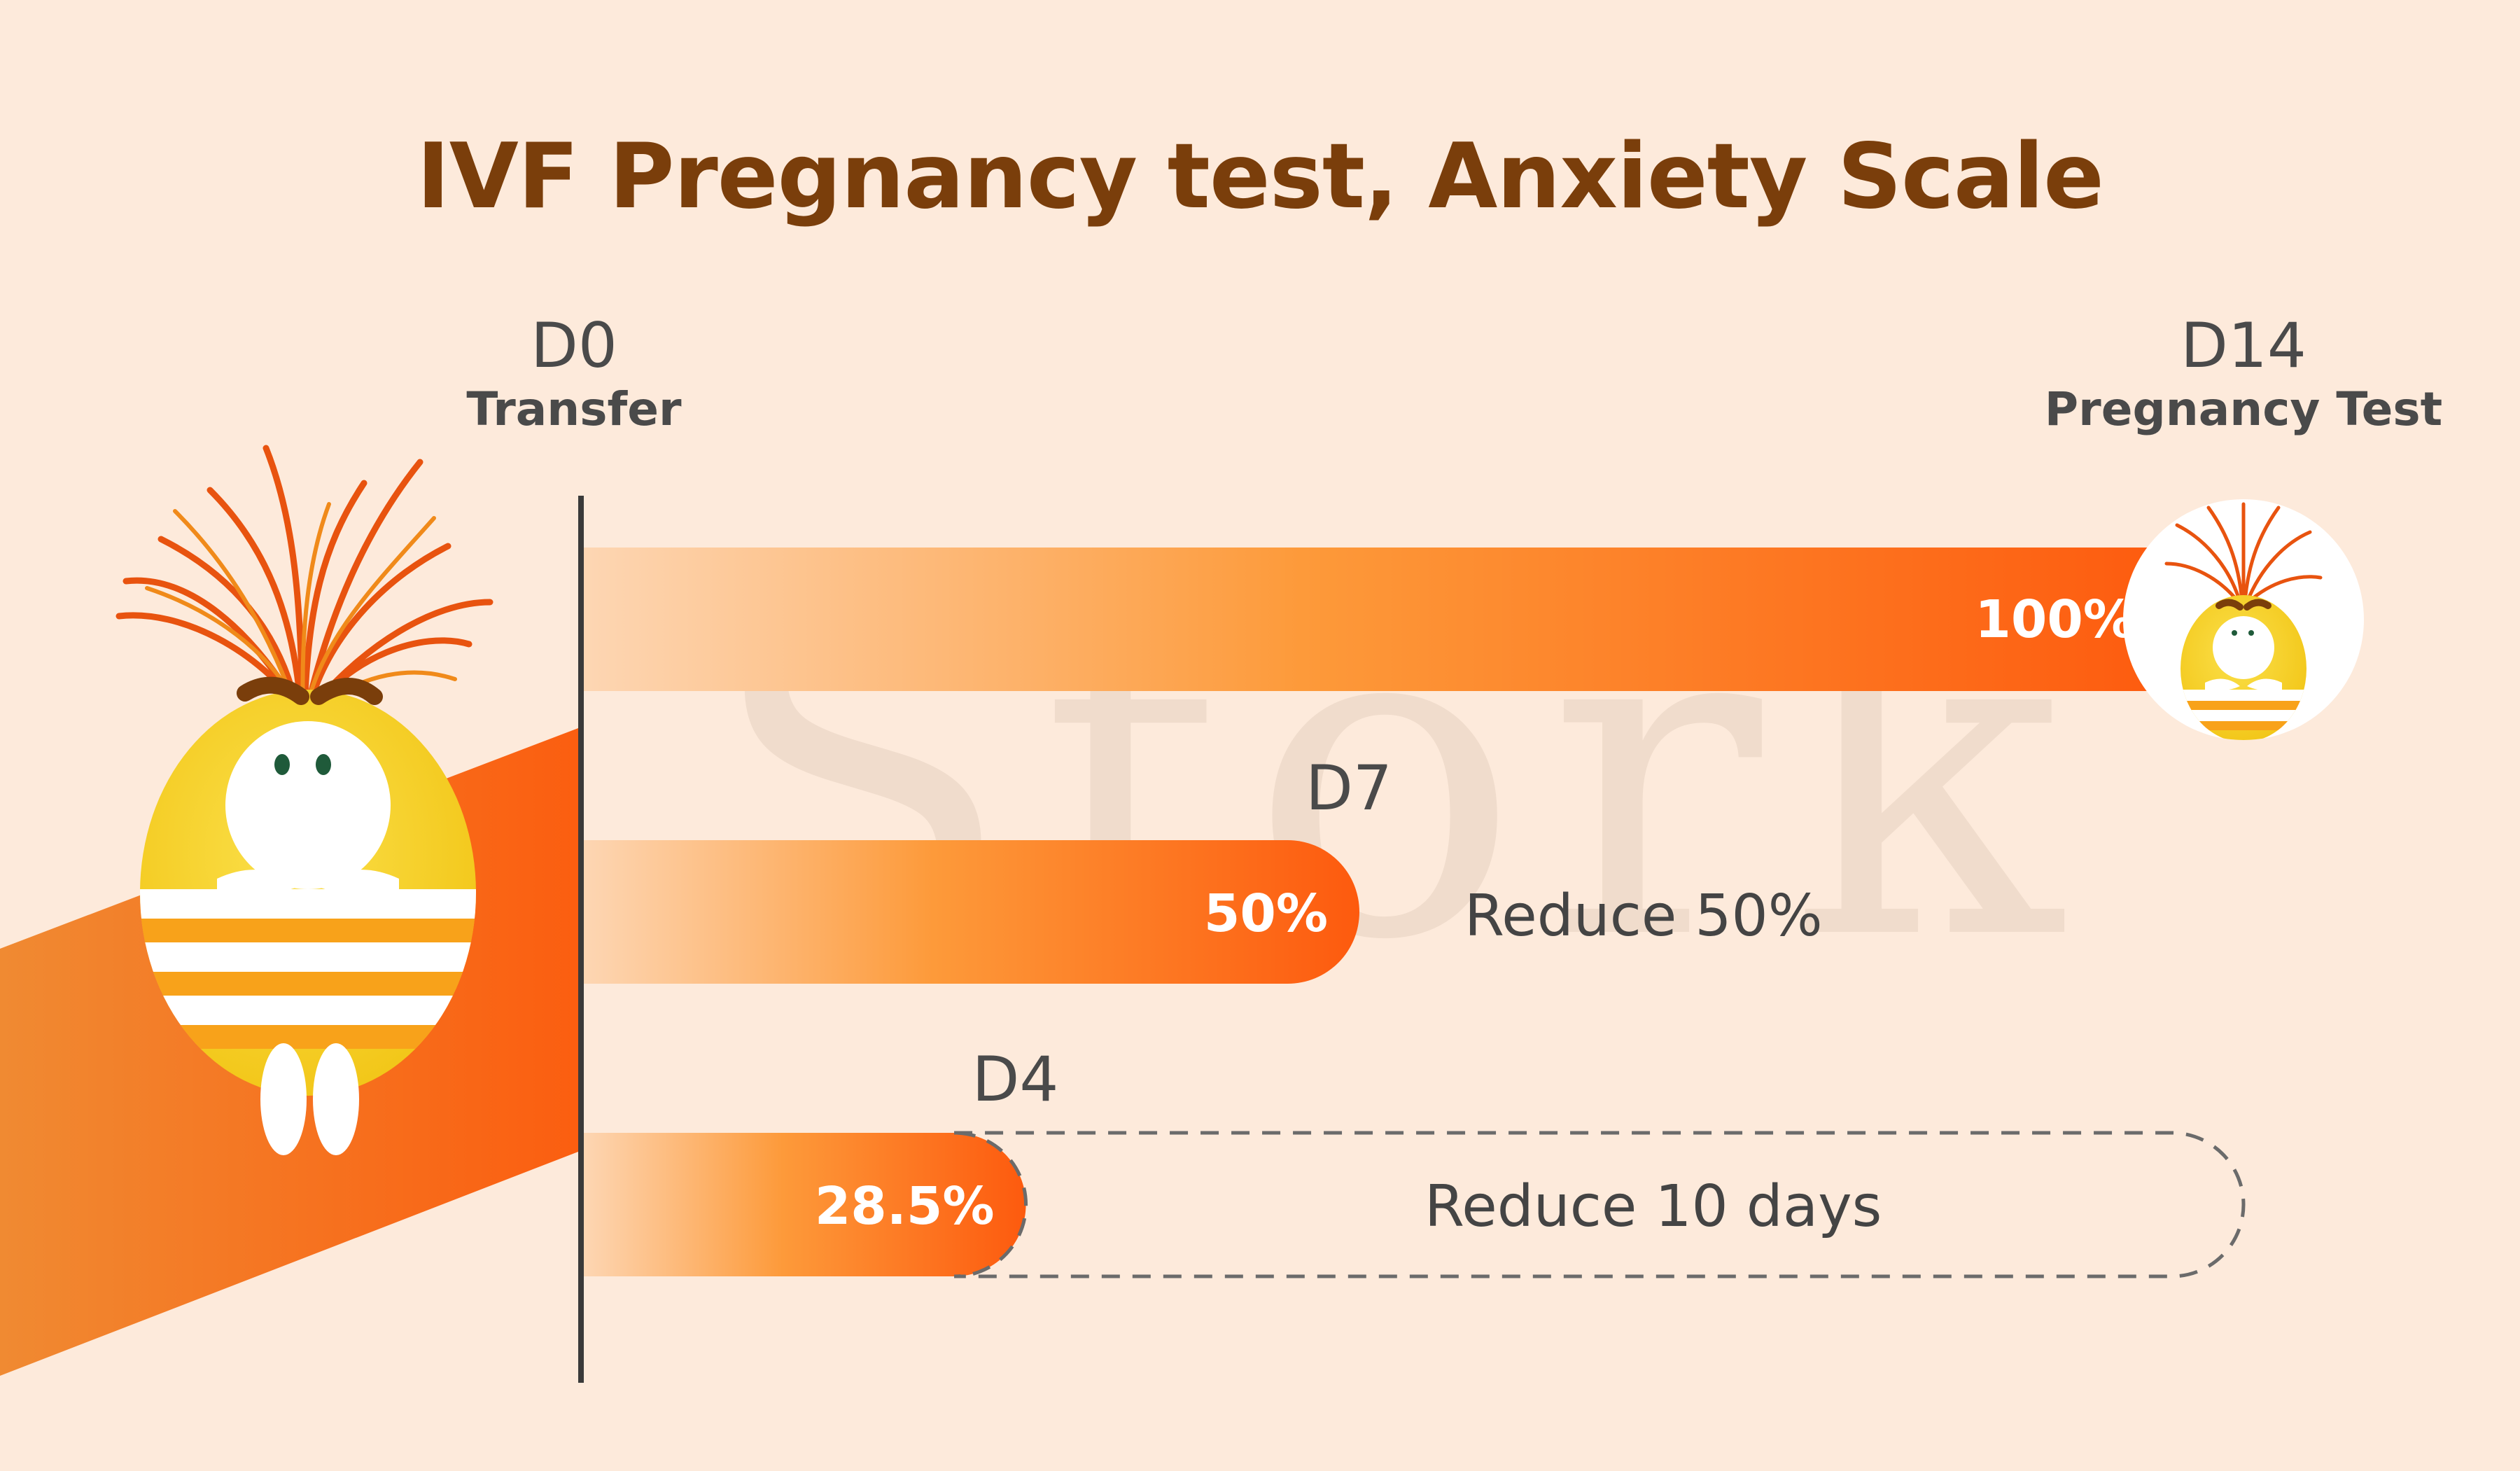 This screenshot has width=2520, height=1471. What do you see at coordinates (1653, 1206) in the screenshot?
I see `annotation-reduce-days: Reduce 10 days` at bounding box center [1653, 1206].